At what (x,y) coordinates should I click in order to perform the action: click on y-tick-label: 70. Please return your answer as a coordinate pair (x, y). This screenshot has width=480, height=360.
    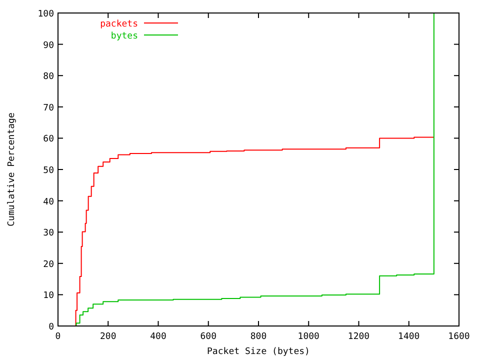
    Looking at the image, I should click on (48, 108).